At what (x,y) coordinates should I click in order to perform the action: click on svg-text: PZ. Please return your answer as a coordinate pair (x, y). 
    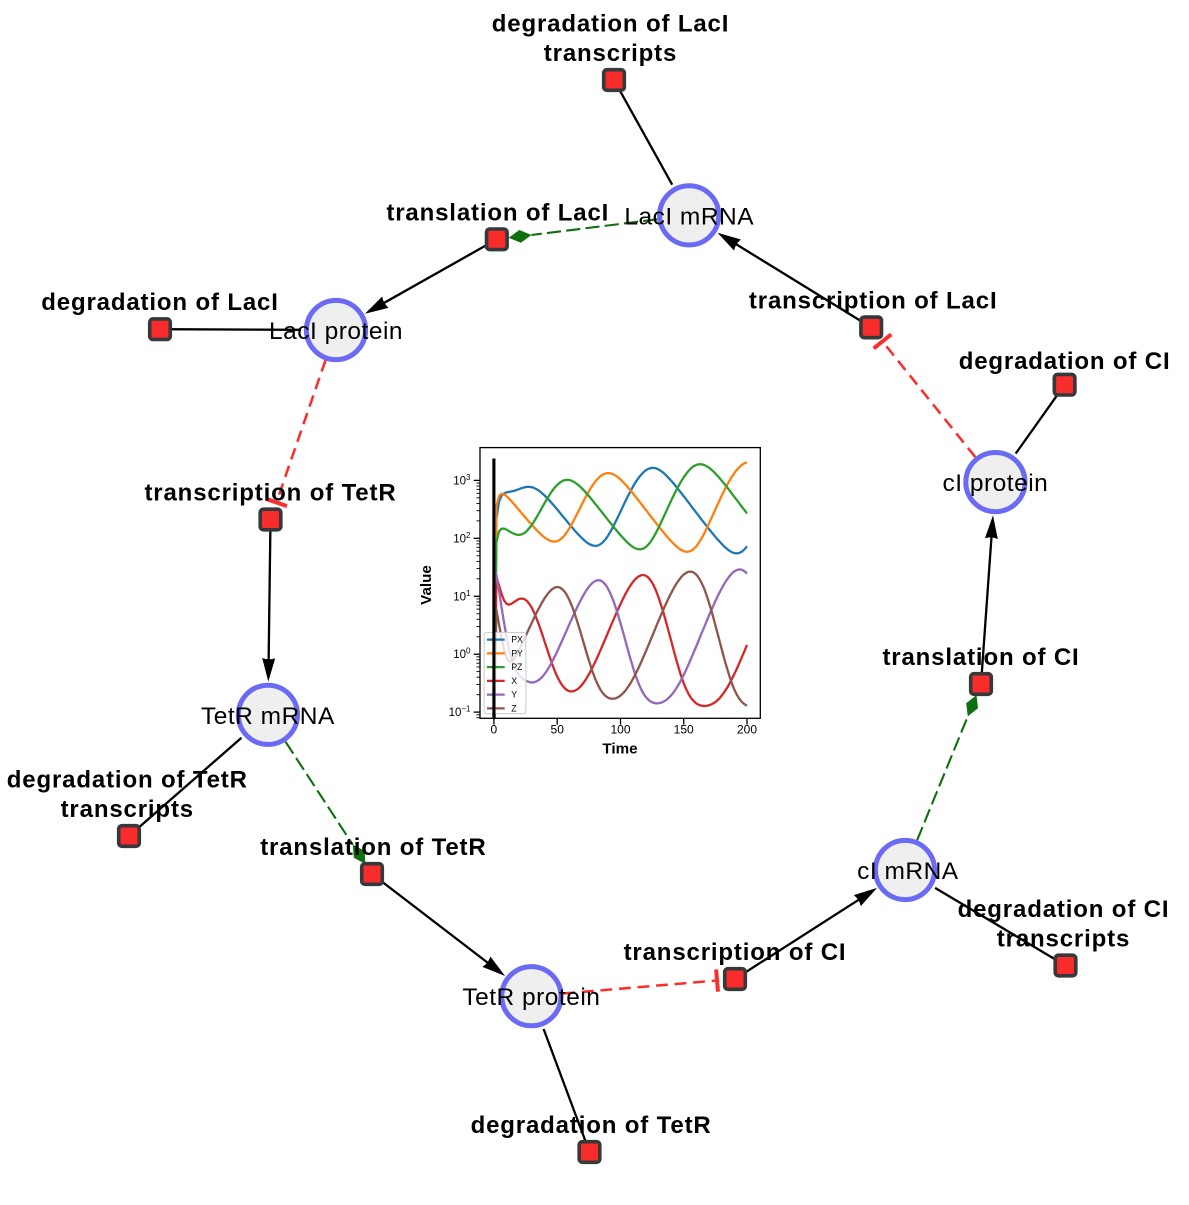
    Looking at the image, I should click on (517, 667).